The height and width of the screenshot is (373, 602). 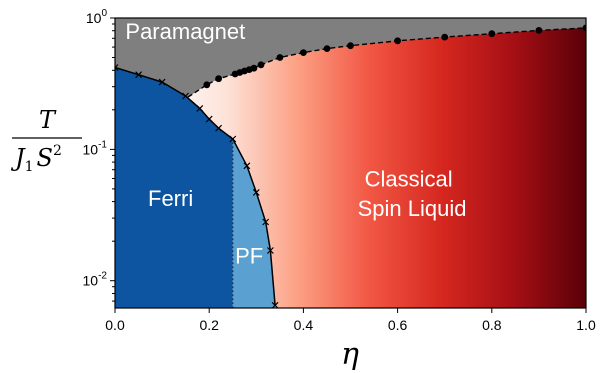 What do you see at coordinates (254, 223) in the screenshot?
I see `pf-region` at bounding box center [254, 223].